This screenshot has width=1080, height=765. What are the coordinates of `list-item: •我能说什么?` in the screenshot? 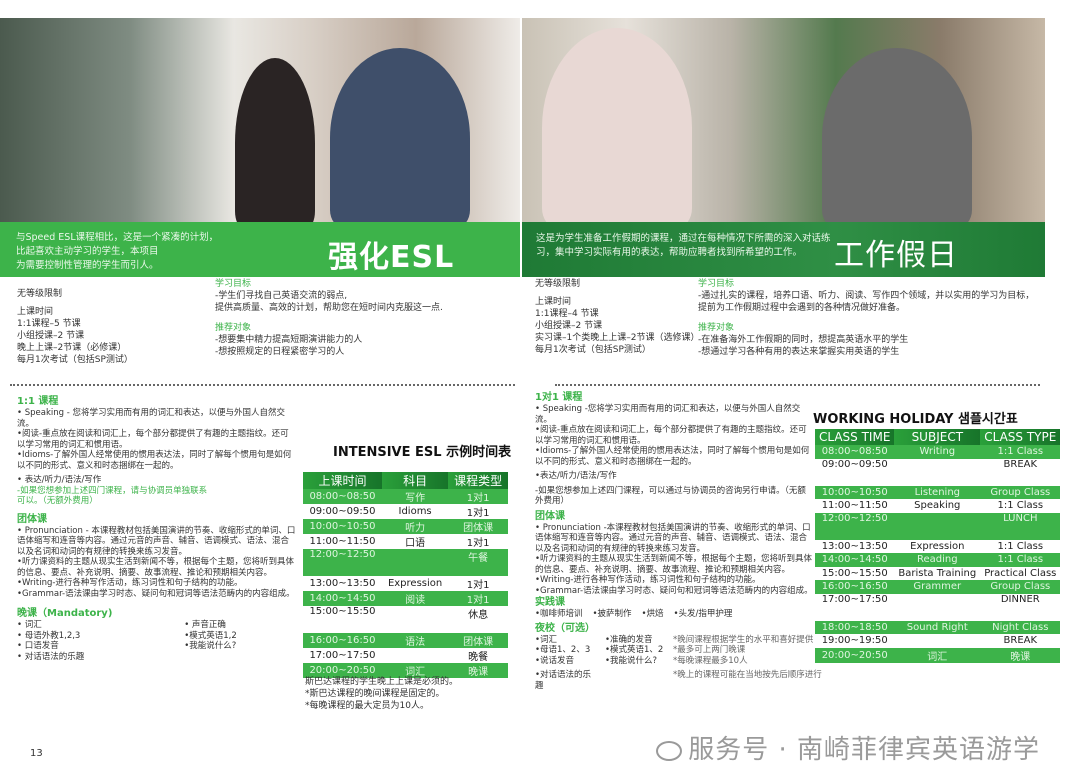 It's located at (631, 660).